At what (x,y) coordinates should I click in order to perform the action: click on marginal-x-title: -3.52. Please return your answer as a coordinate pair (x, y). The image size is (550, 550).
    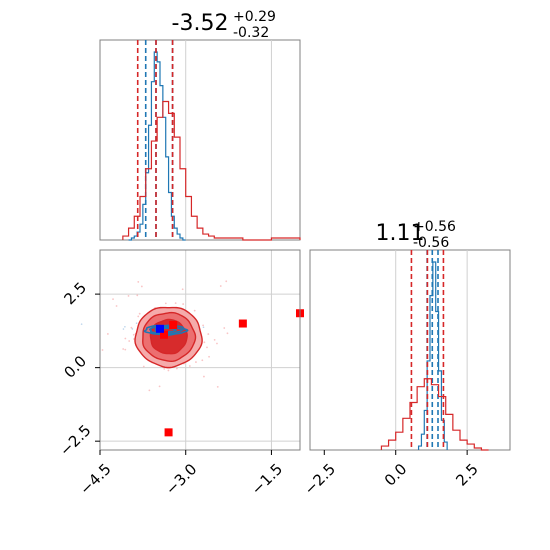
    Looking at the image, I should click on (200, 23).